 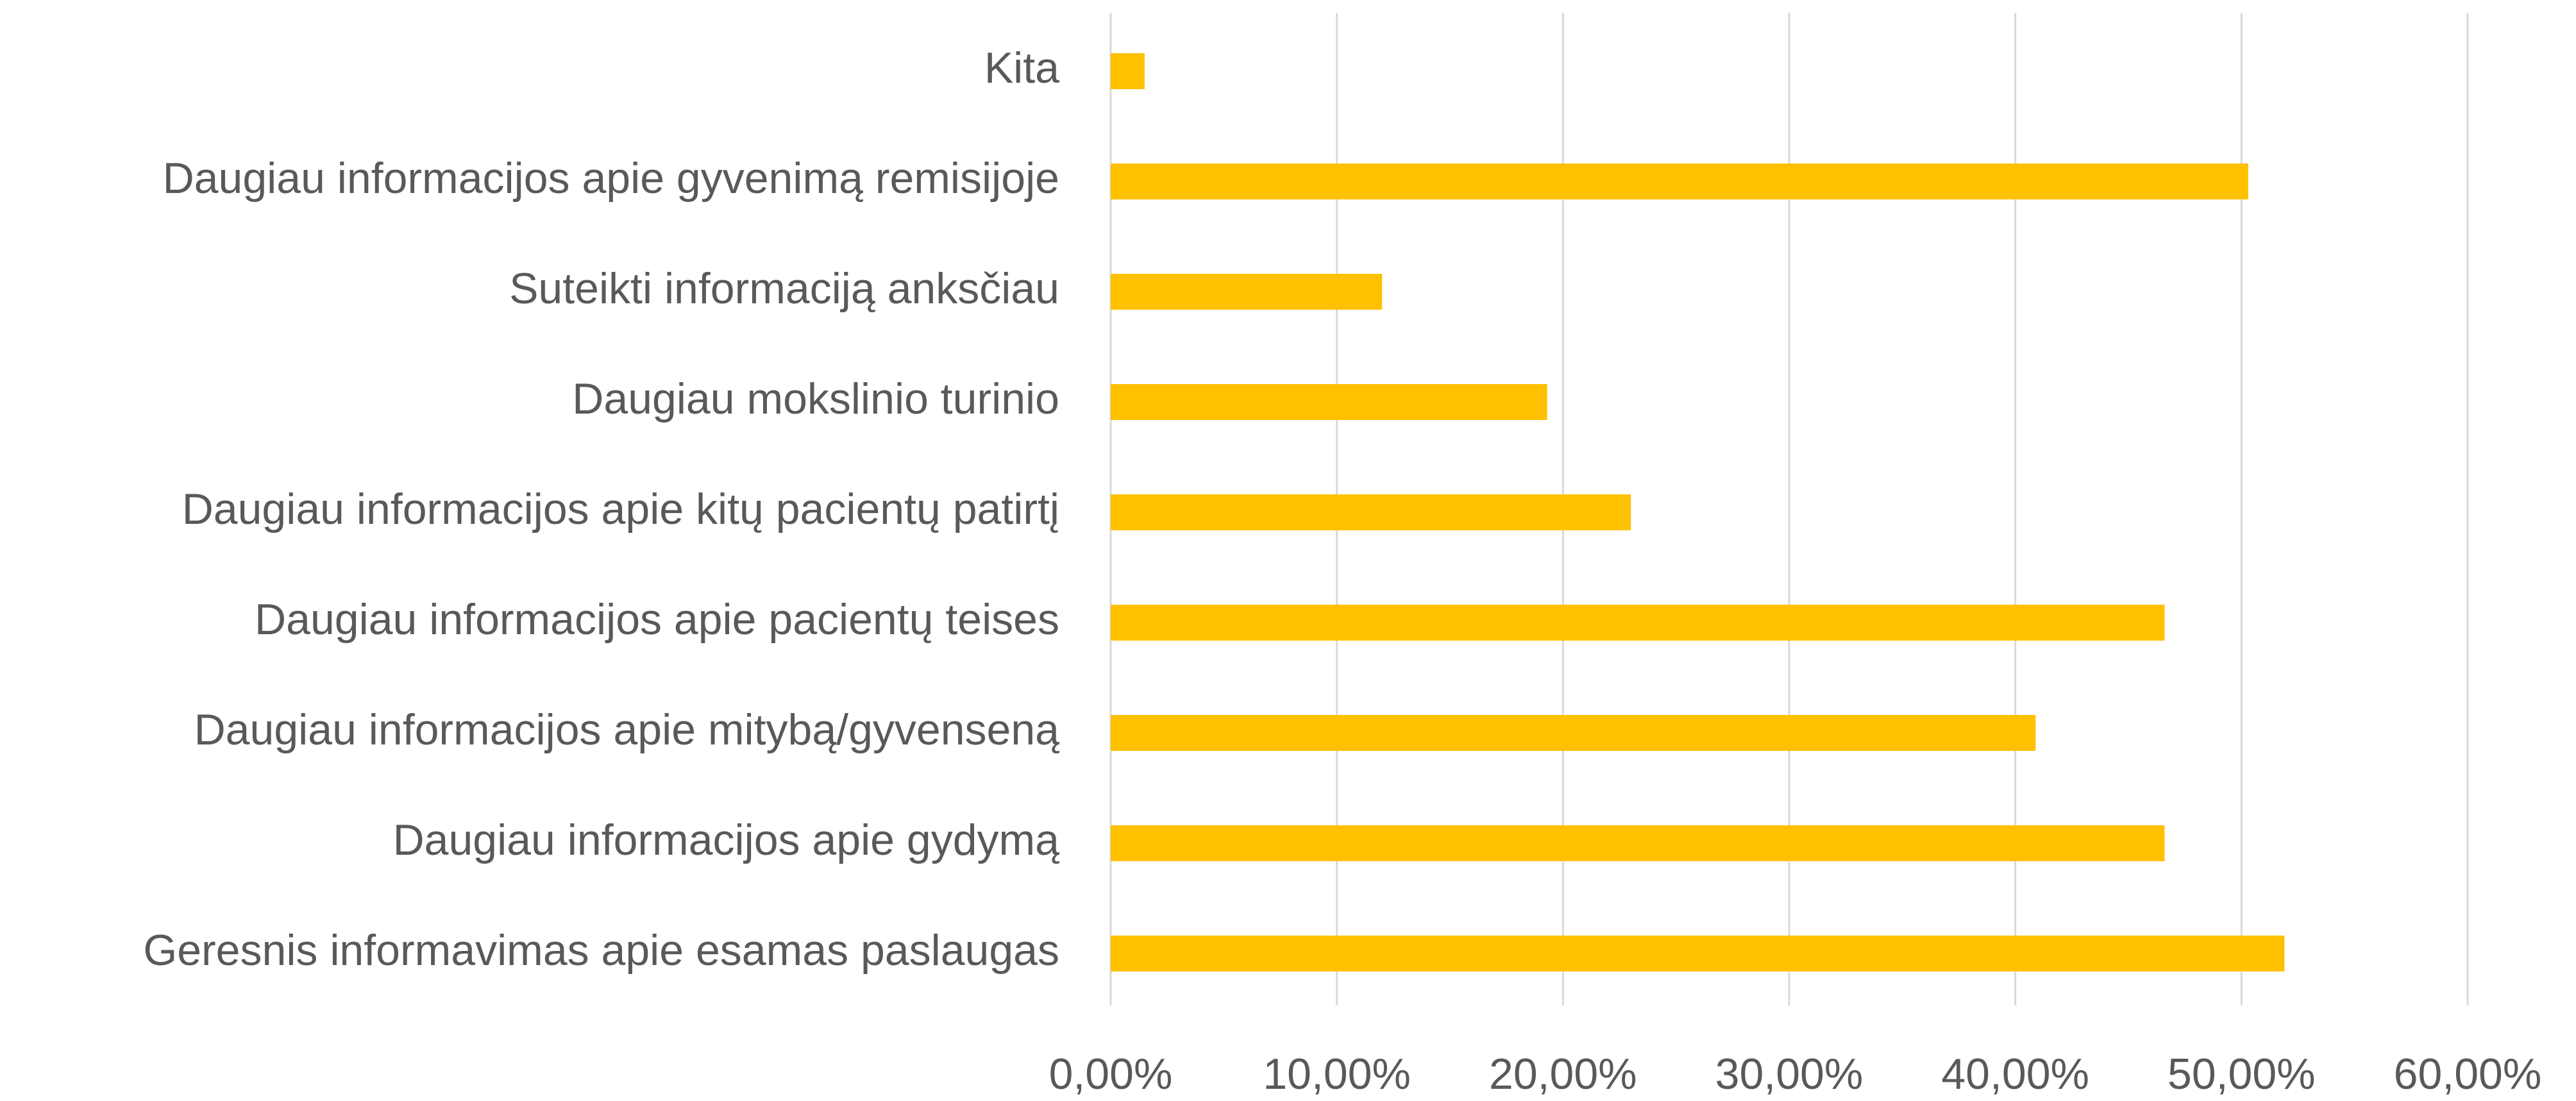 What do you see at coordinates (1337, 1074) in the screenshot?
I see `x-tick-label: 10,00%` at bounding box center [1337, 1074].